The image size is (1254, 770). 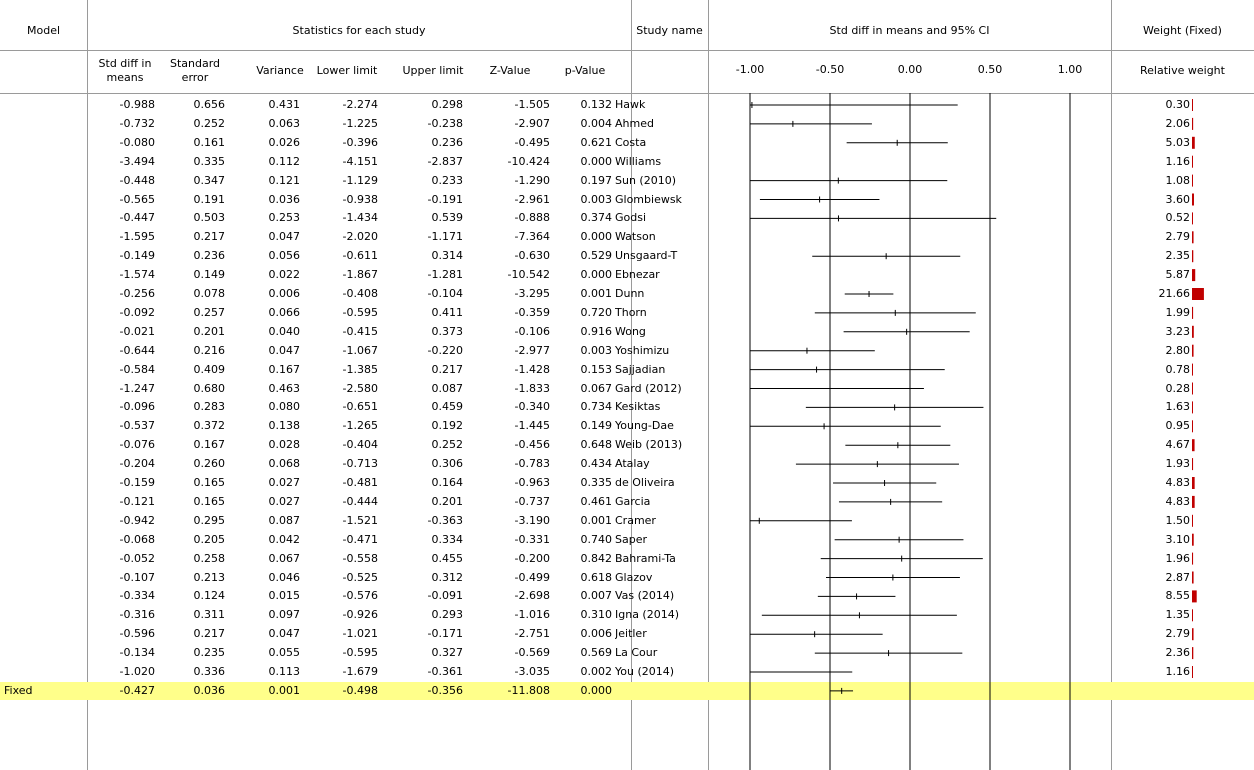 I want to click on cell-var: 0.121, so click(x=284, y=180).